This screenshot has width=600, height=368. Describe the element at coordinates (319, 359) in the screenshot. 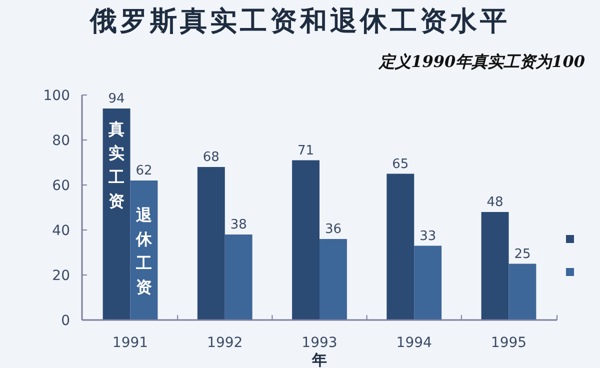

I see `x-axis-title: 年` at that location.